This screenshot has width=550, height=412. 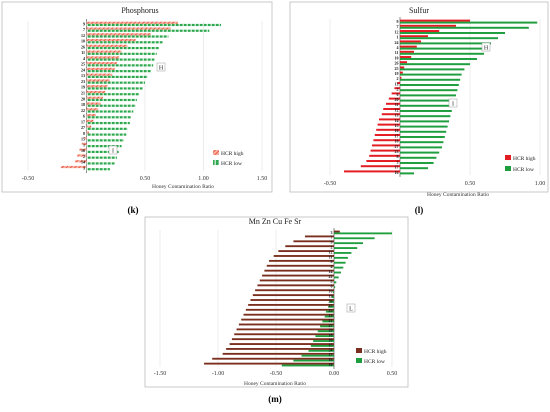 What do you see at coordinates (397, 146) in the screenshot?
I see `category-label: 27` at bounding box center [397, 146].